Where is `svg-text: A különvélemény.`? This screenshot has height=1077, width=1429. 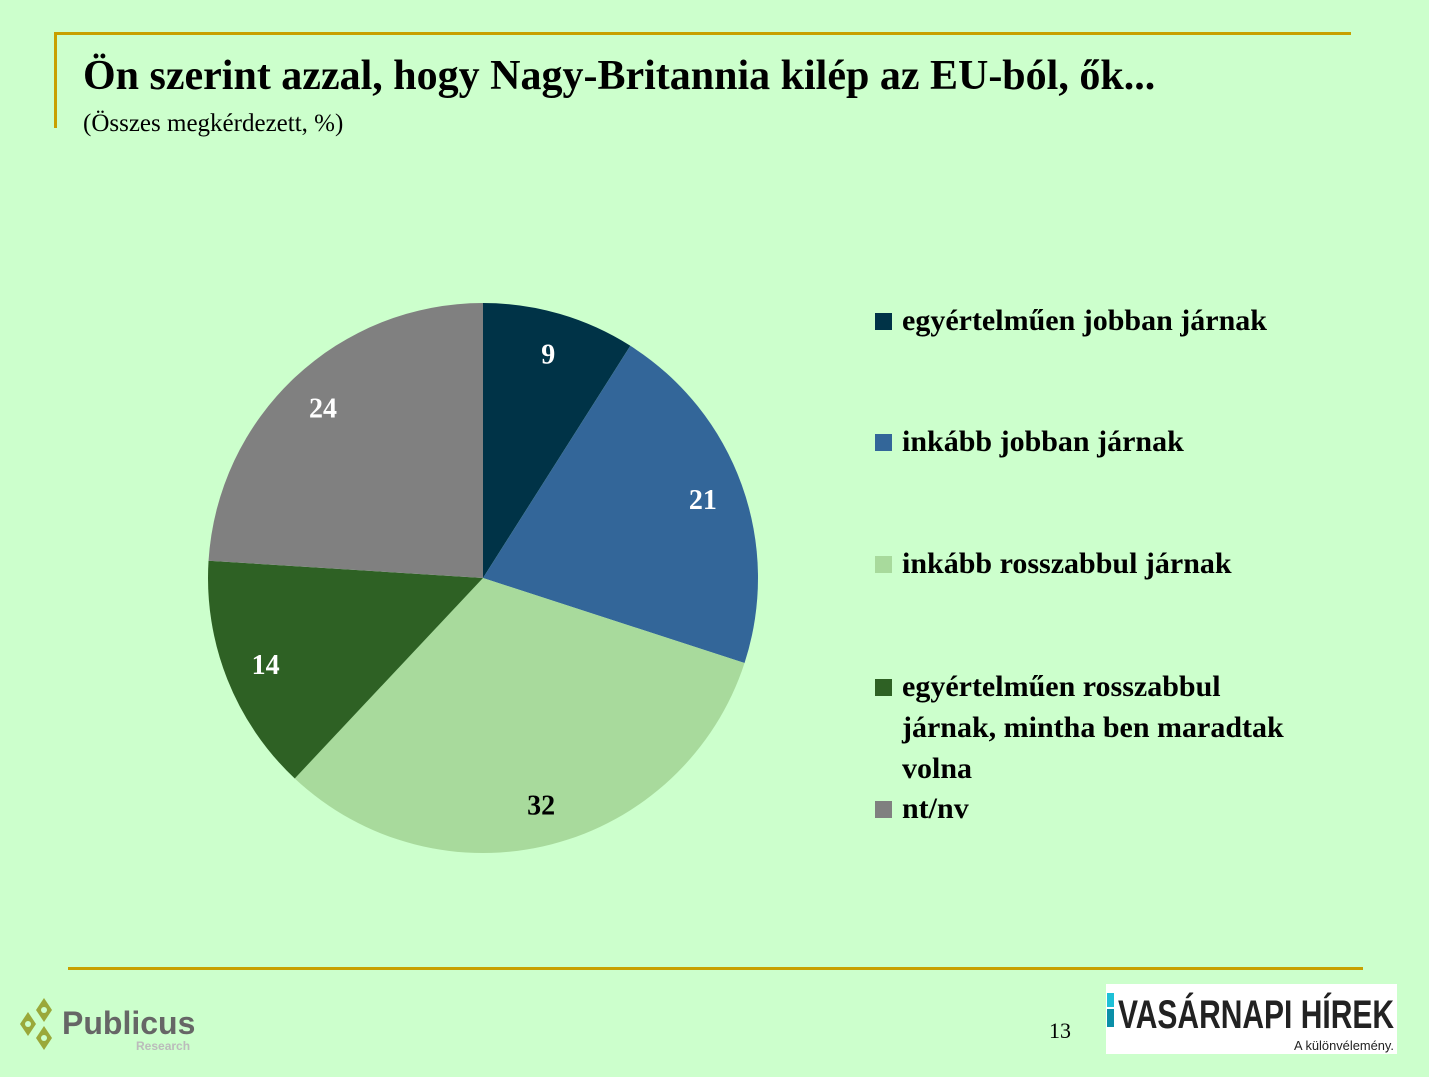 svg-text: A különvélemény. is located at coordinates (1344, 1045).